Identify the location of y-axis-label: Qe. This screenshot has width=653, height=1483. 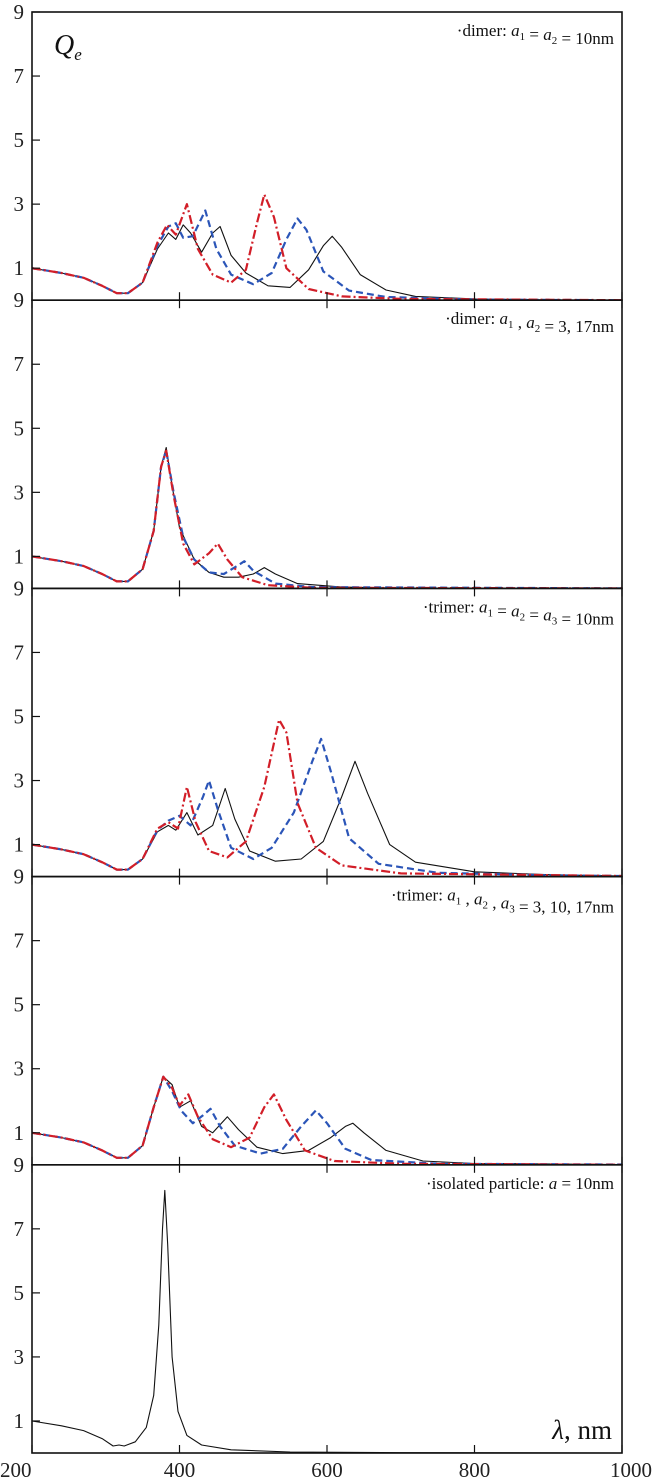
(68, 47).